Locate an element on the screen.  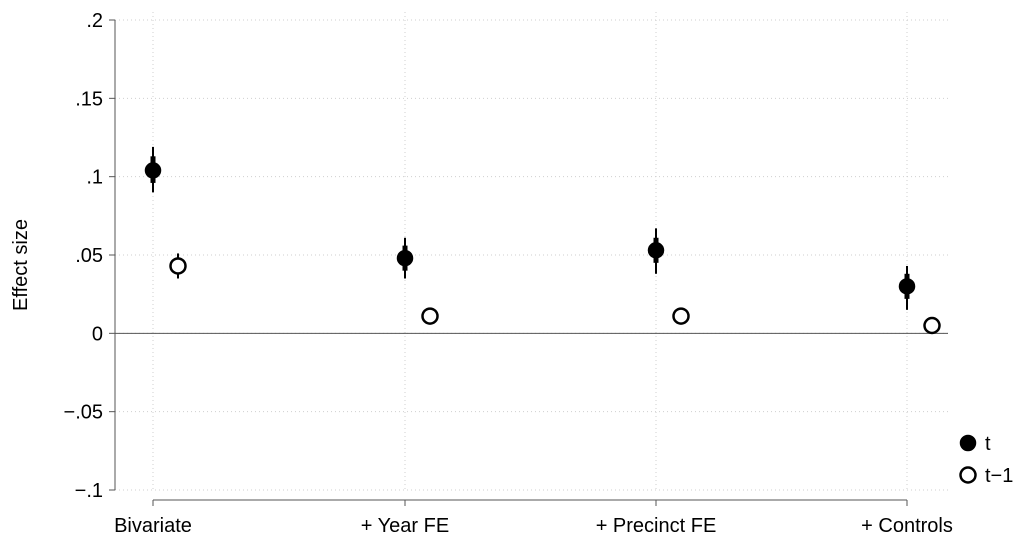
x-tick-label: + Precinct FE is located at coordinates (656, 526).